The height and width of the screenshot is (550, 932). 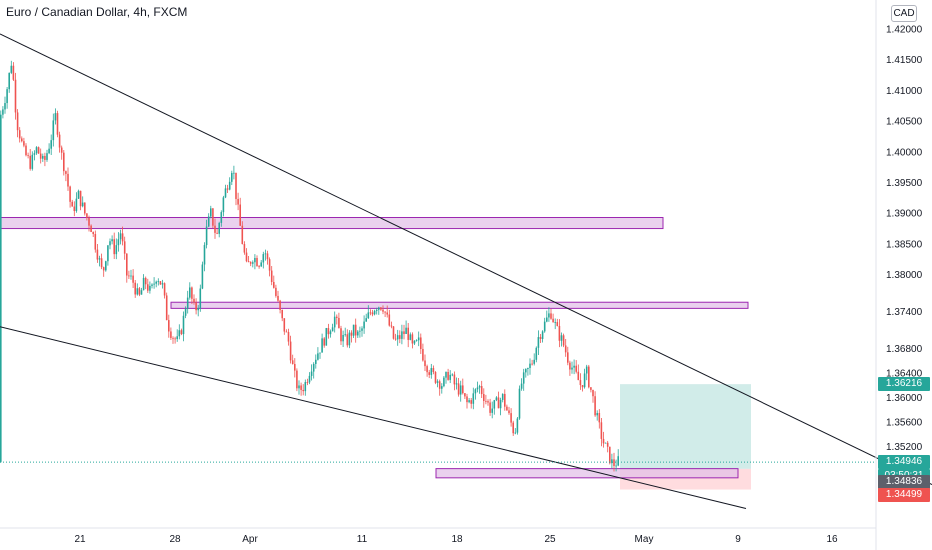 I want to click on chart-title: Euro / Canadian Dollar, 4h, FXCM, so click(x=97, y=12).